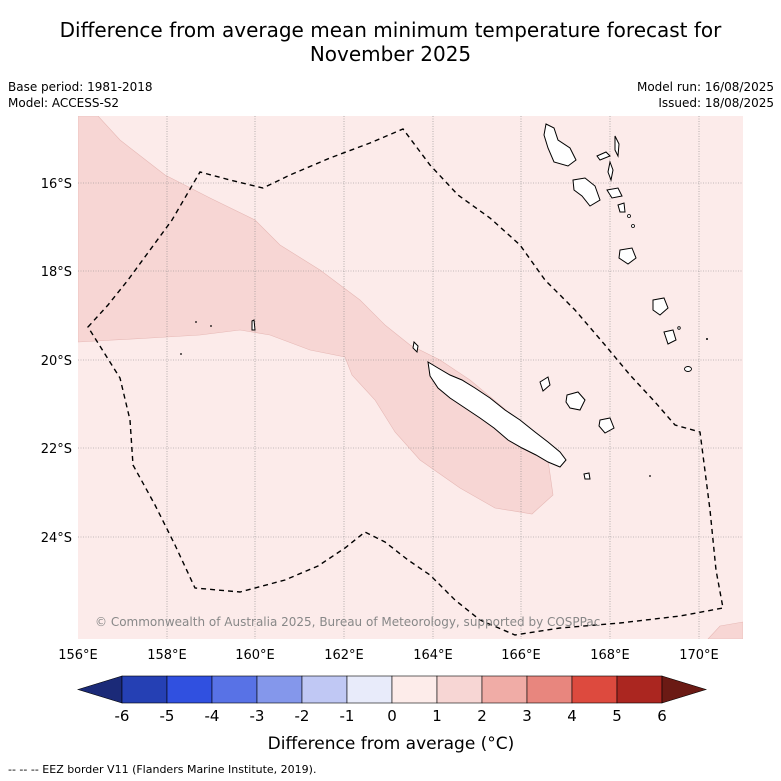 The width and height of the screenshot is (781, 781). Describe the element at coordinates (212, 716) in the screenshot. I see `colorbar-tick-label: -4` at that location.